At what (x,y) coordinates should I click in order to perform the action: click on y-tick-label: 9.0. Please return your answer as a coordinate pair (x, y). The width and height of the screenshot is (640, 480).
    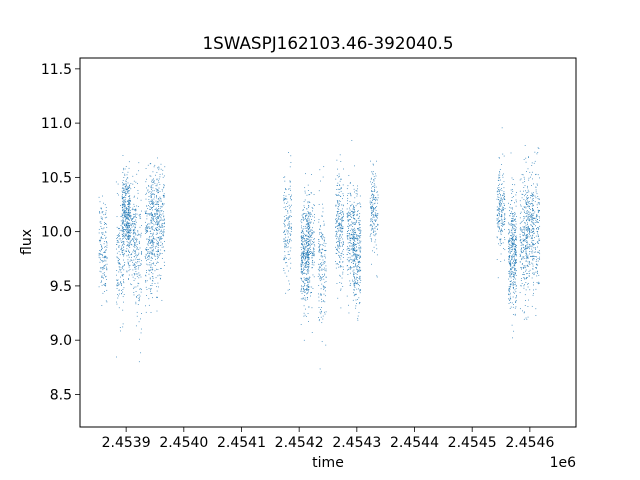
    Looking at the image, I should click on (61, 341).